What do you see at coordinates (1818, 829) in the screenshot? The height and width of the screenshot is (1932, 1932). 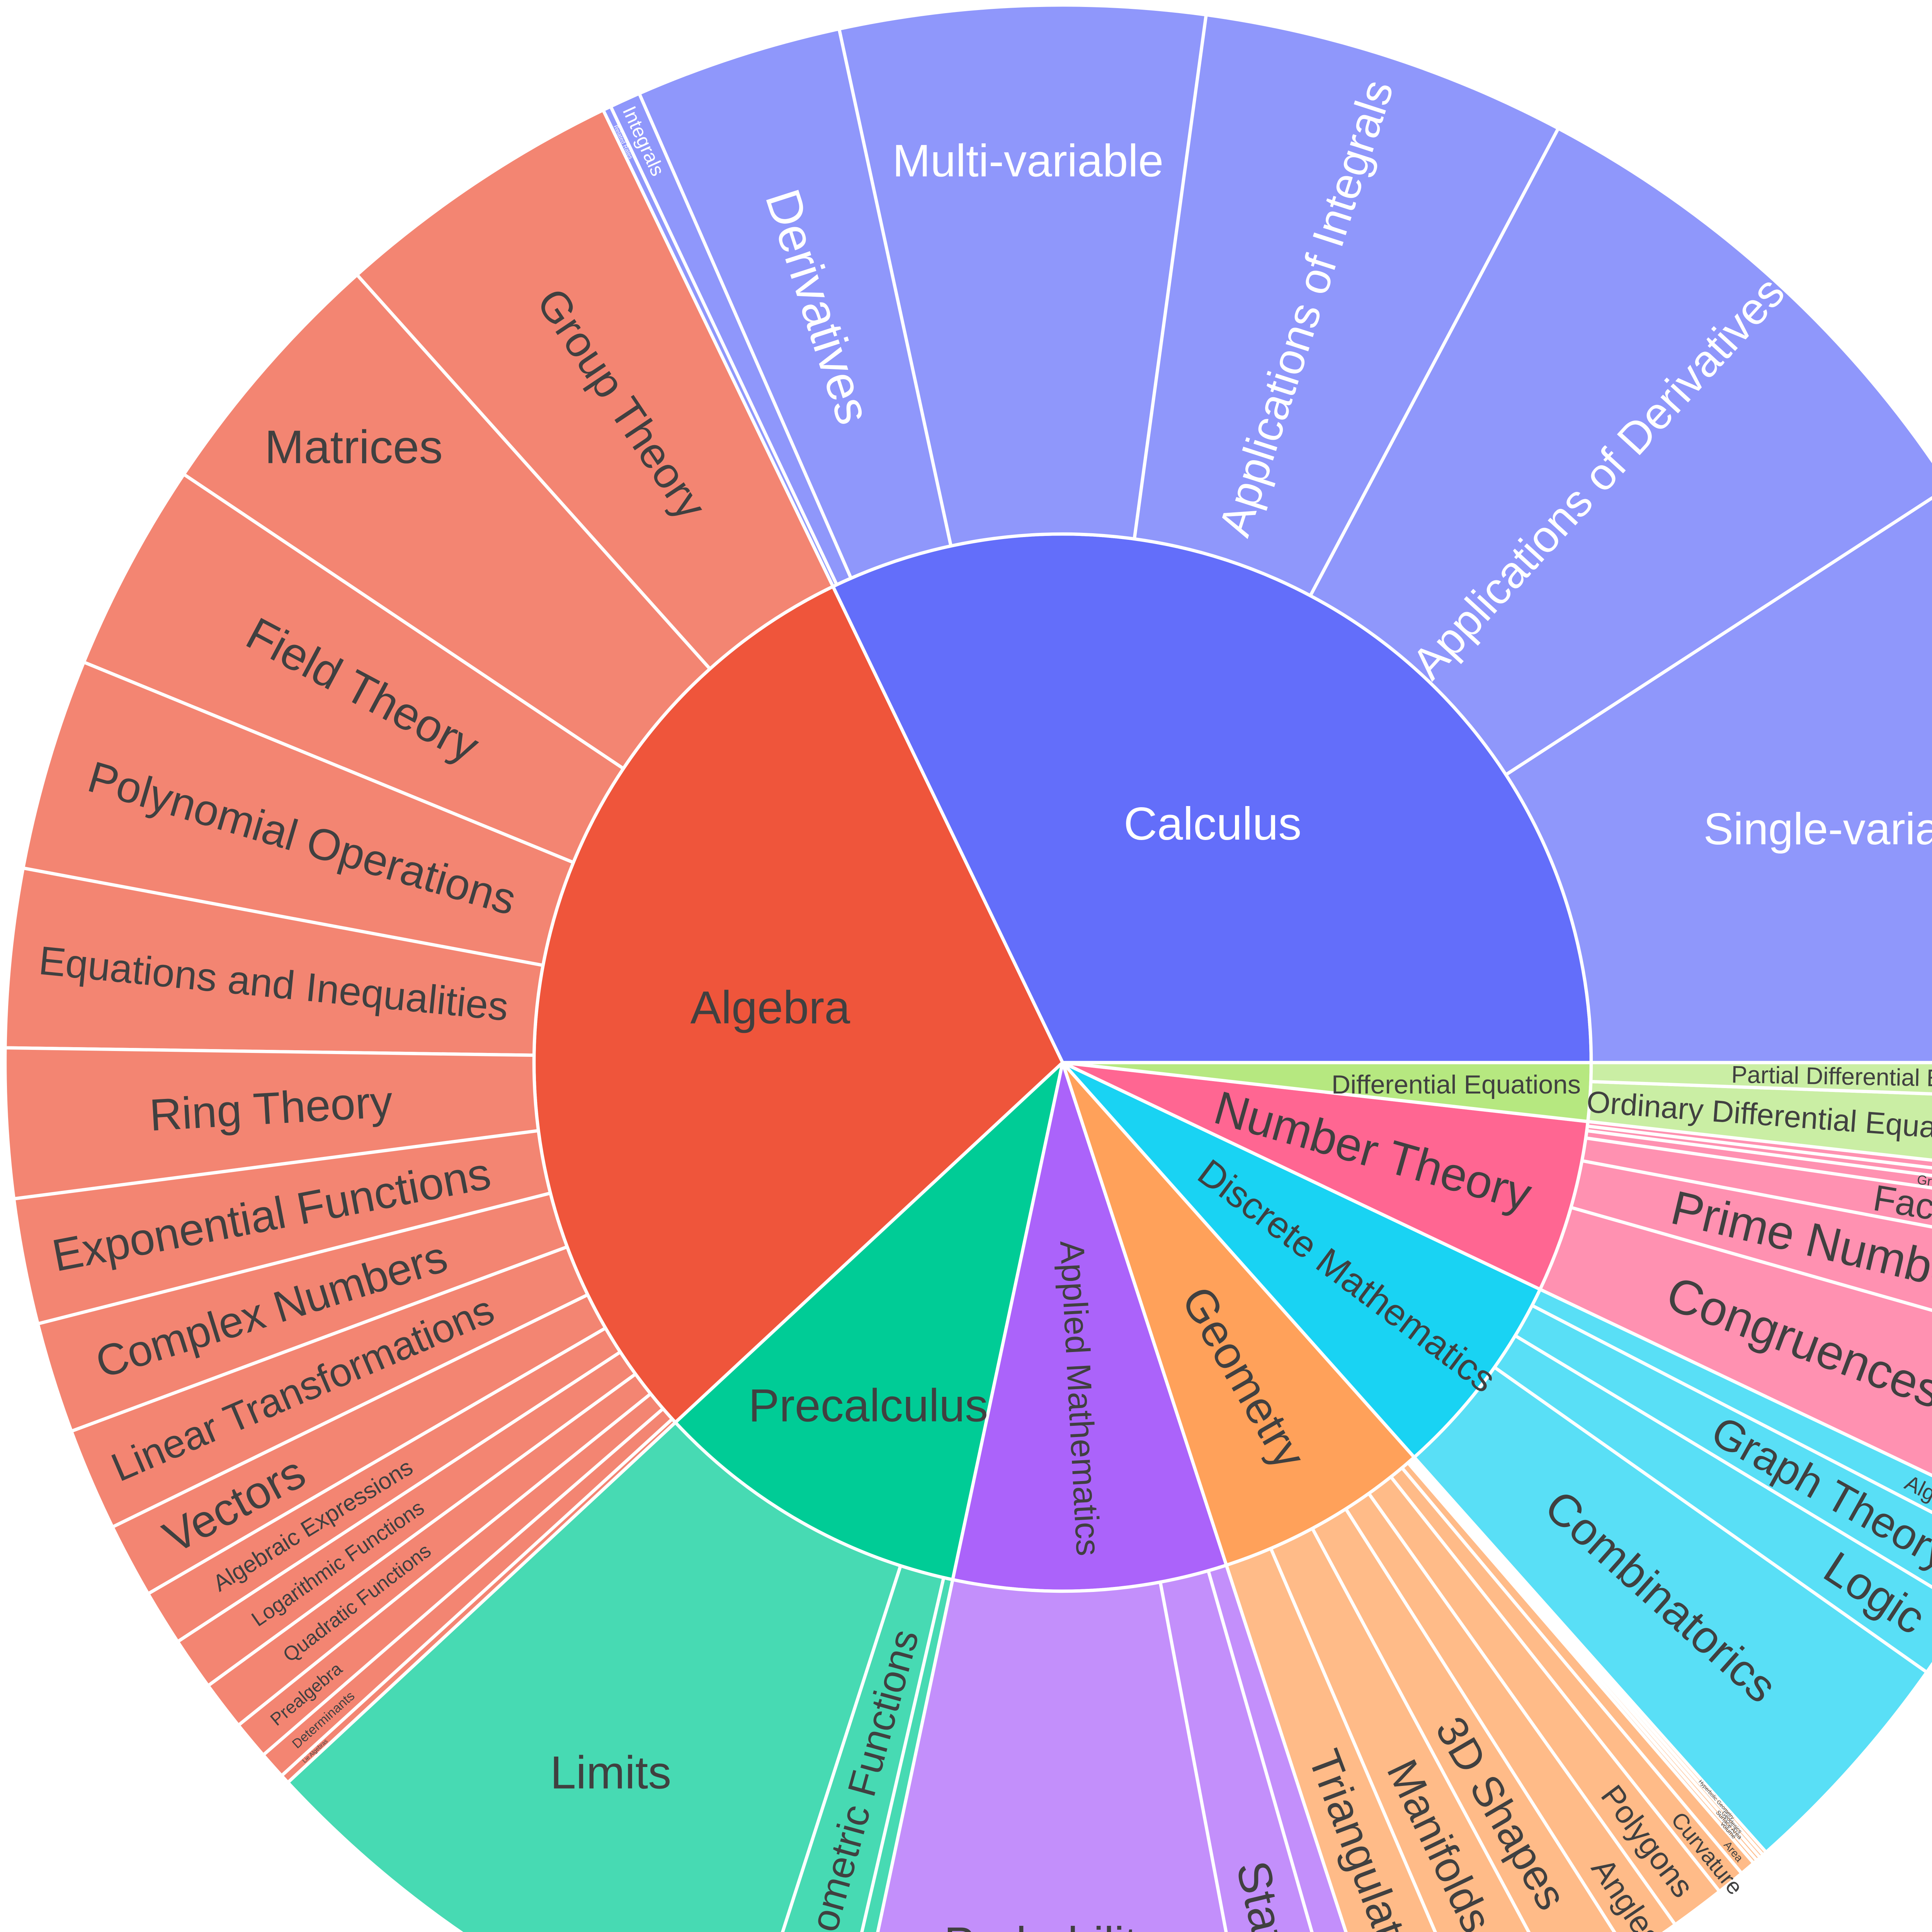 I see `svg-text: Single-variable` at bounding box center [1818, 829].